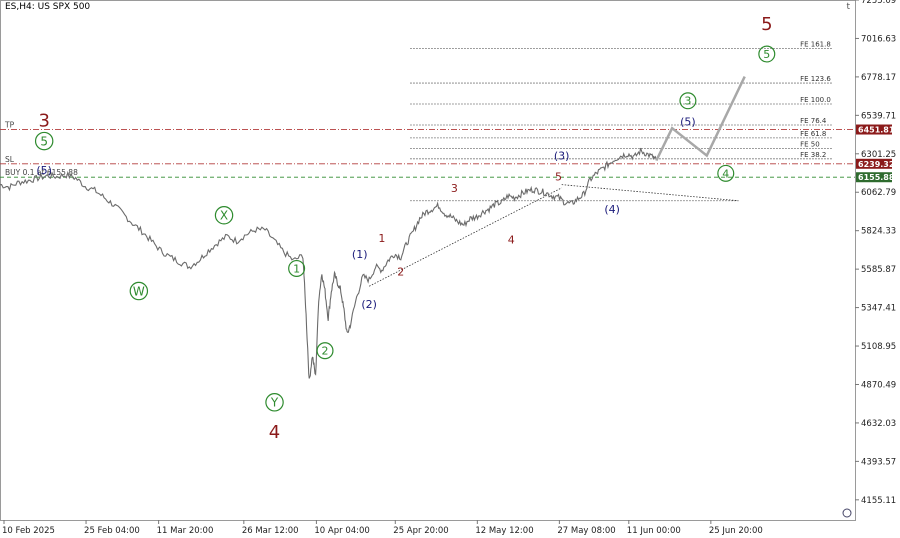 The height and width of the screenshot is (538, 900). I want to click on wave-label: (3), so click(562, 156).